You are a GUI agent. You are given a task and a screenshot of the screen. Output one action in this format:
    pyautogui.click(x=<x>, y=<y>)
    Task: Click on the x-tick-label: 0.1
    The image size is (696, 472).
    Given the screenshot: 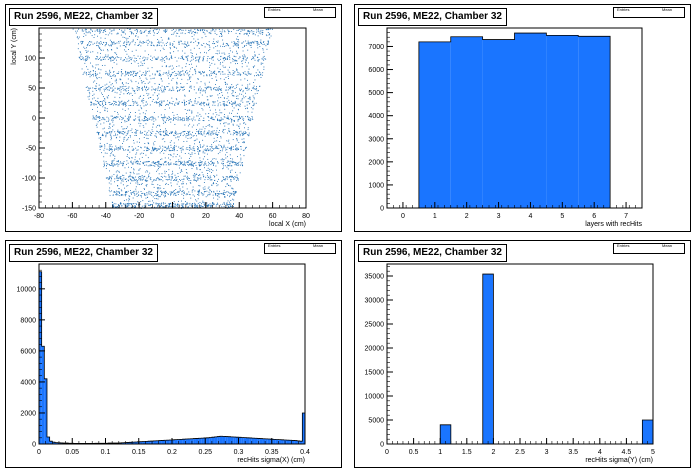 What is the action you would take?
    pyautogui.click(x=106, y=452)
    